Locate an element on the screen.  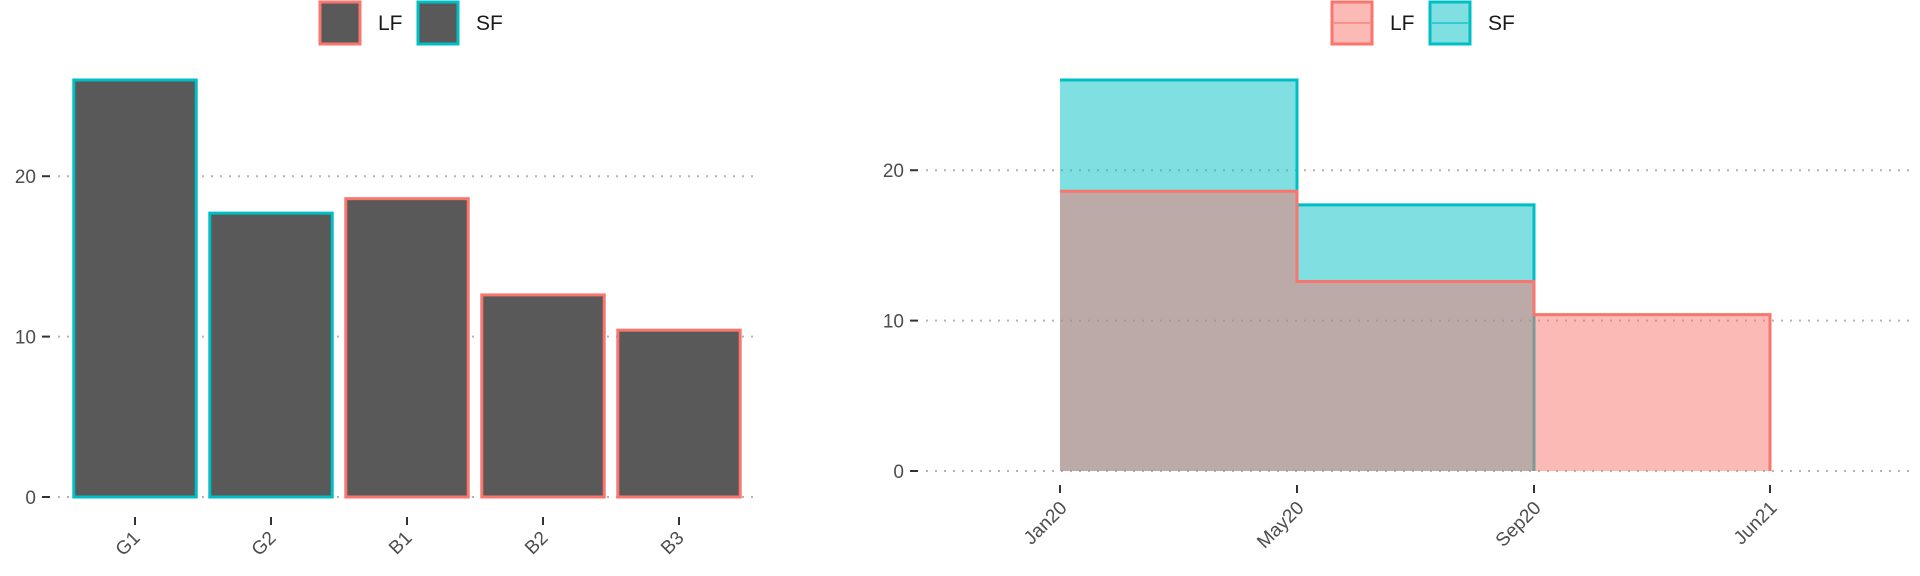
area-chart-y-tick-label-10: 10 is located at coordinates (893, 322).